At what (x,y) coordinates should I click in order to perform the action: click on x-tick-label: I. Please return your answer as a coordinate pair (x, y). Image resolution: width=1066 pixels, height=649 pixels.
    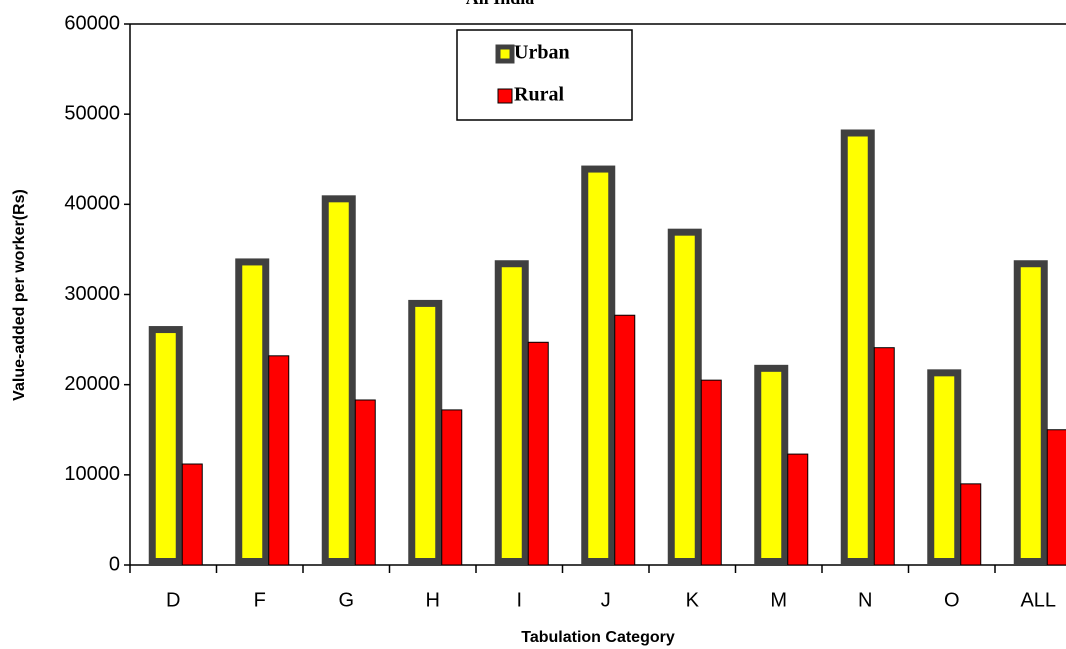
    Looking at the image, I should click on (519, 600).